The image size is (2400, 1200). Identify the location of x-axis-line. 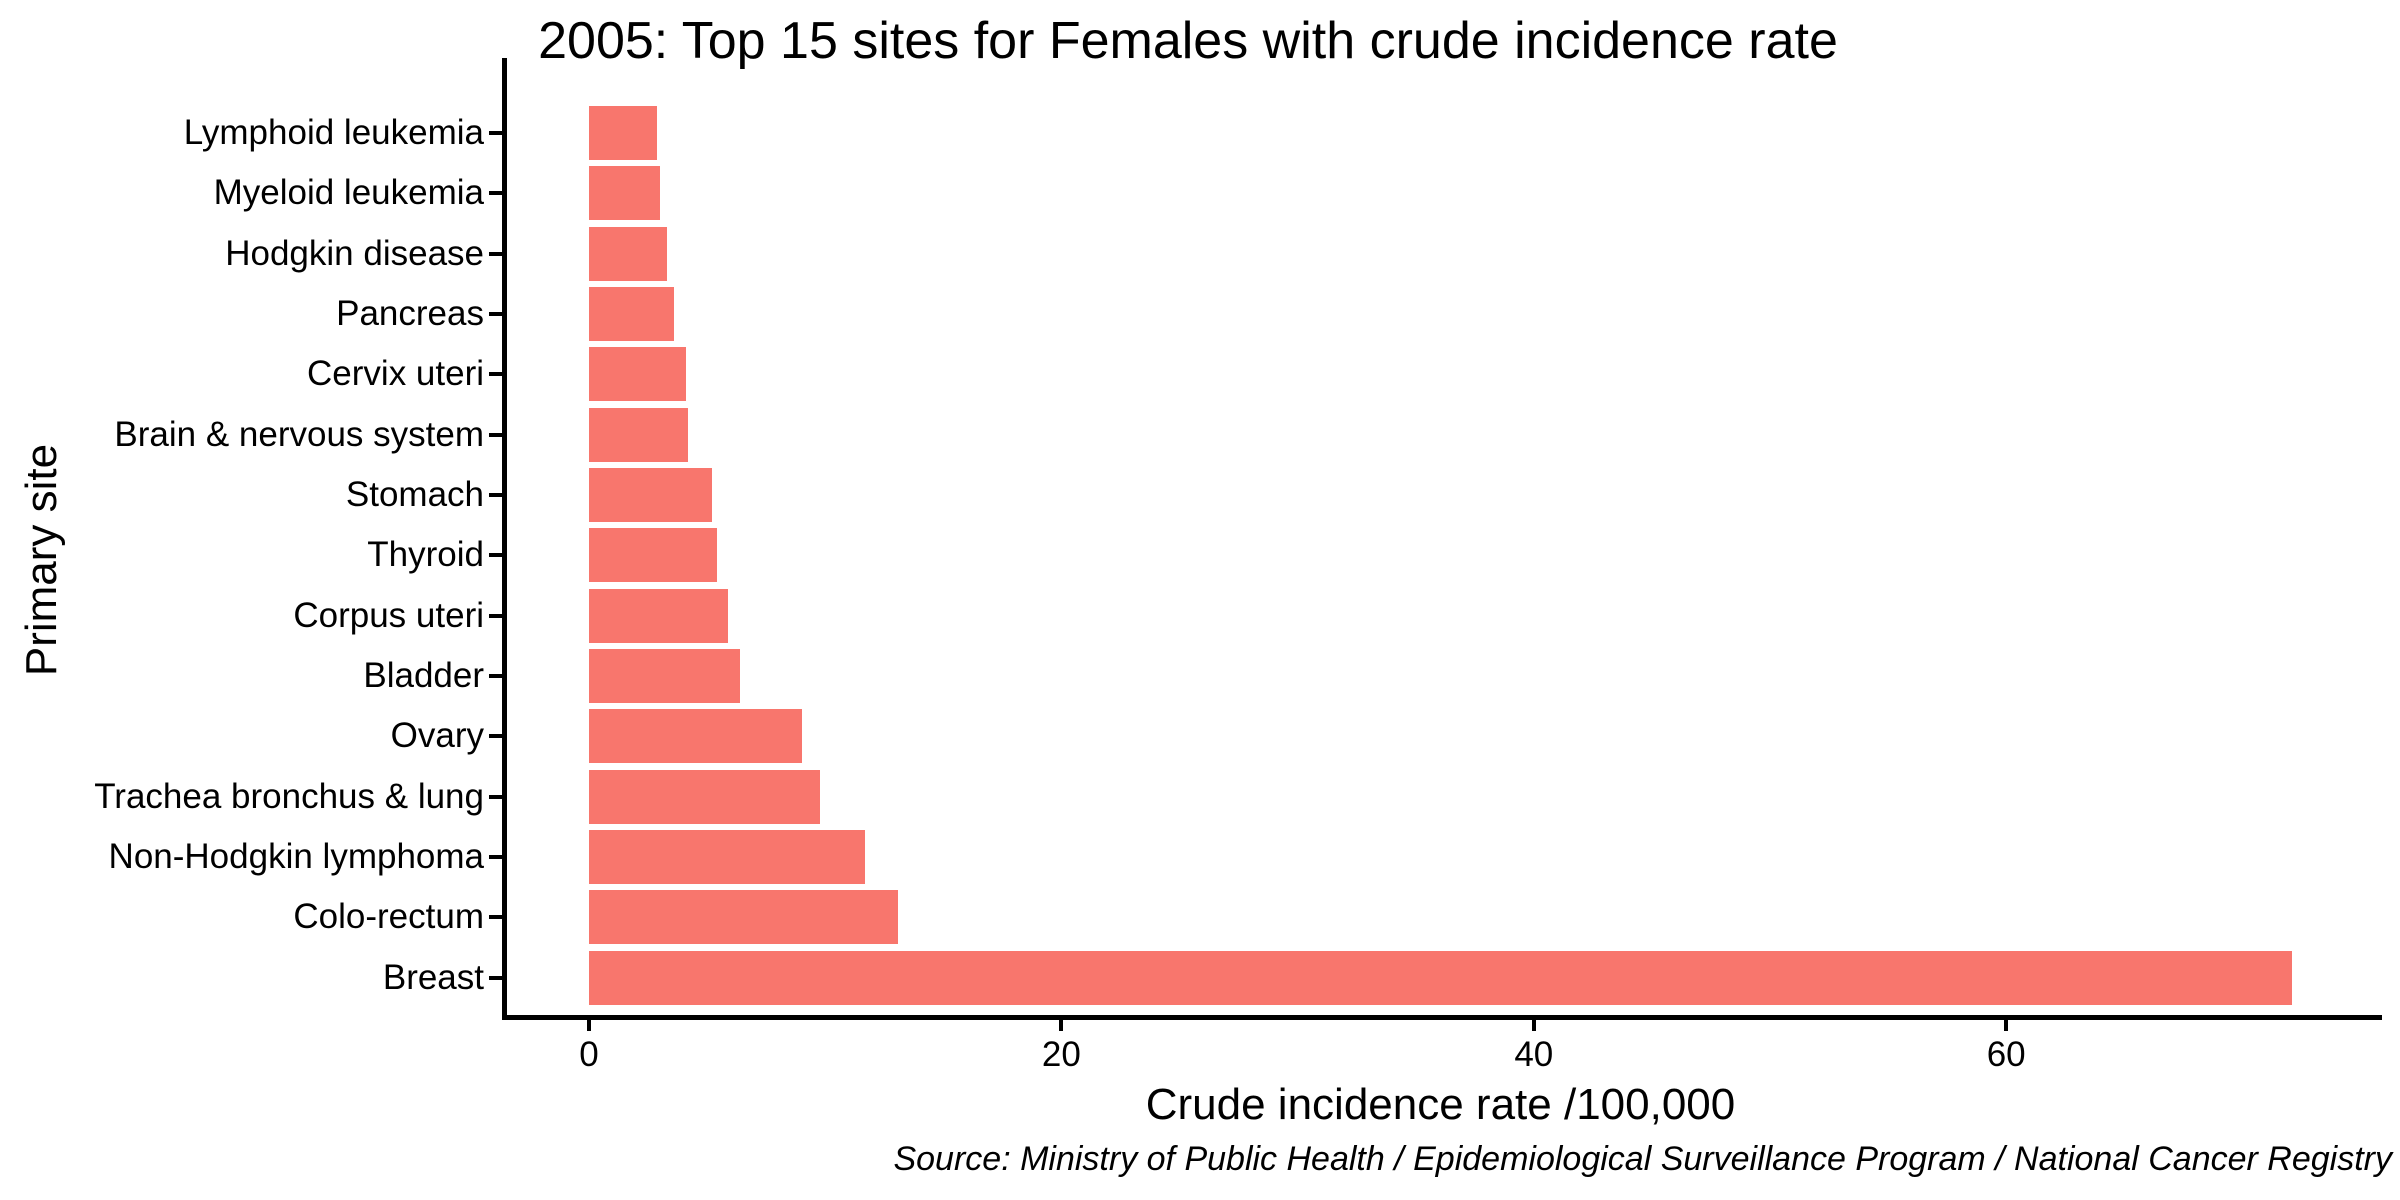
(1442, 1017).